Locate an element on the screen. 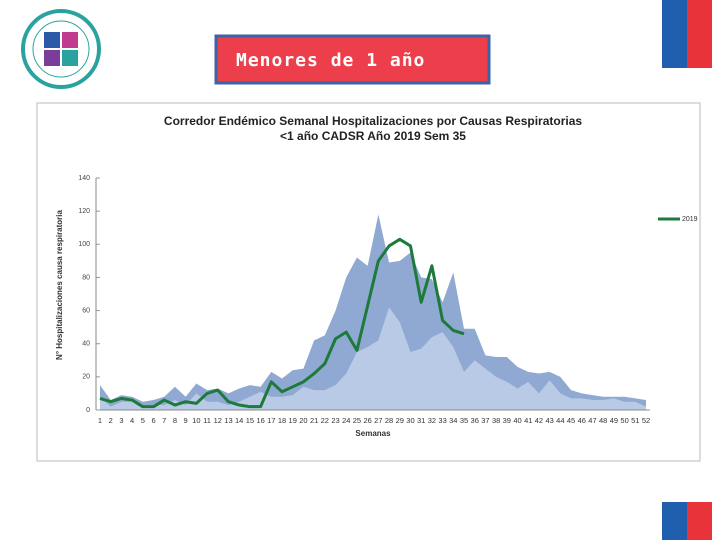  x-tick-label: 10 is located at coordinates (196, 420).